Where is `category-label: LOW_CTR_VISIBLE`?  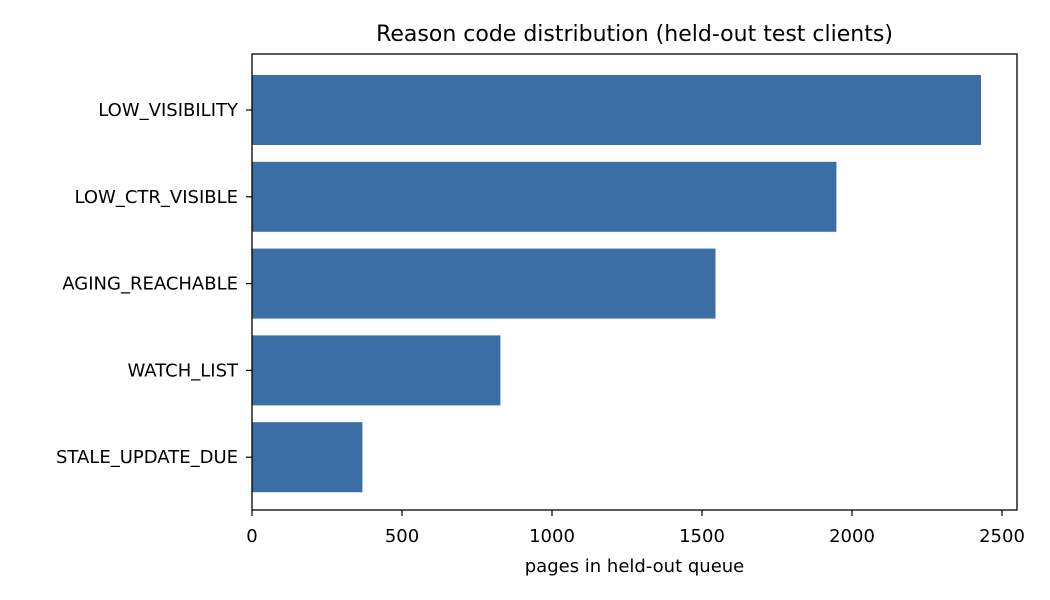 category-label: LOW_CTR_VISIBLE is located at coordinates (156, 197).